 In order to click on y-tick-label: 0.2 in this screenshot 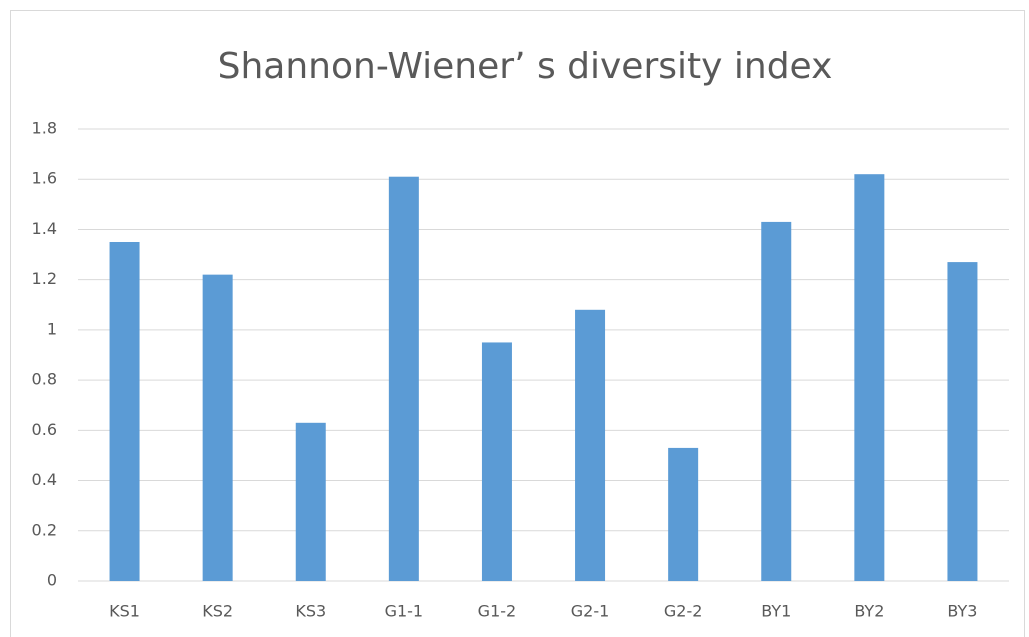, I will do `click(44, 529)`.